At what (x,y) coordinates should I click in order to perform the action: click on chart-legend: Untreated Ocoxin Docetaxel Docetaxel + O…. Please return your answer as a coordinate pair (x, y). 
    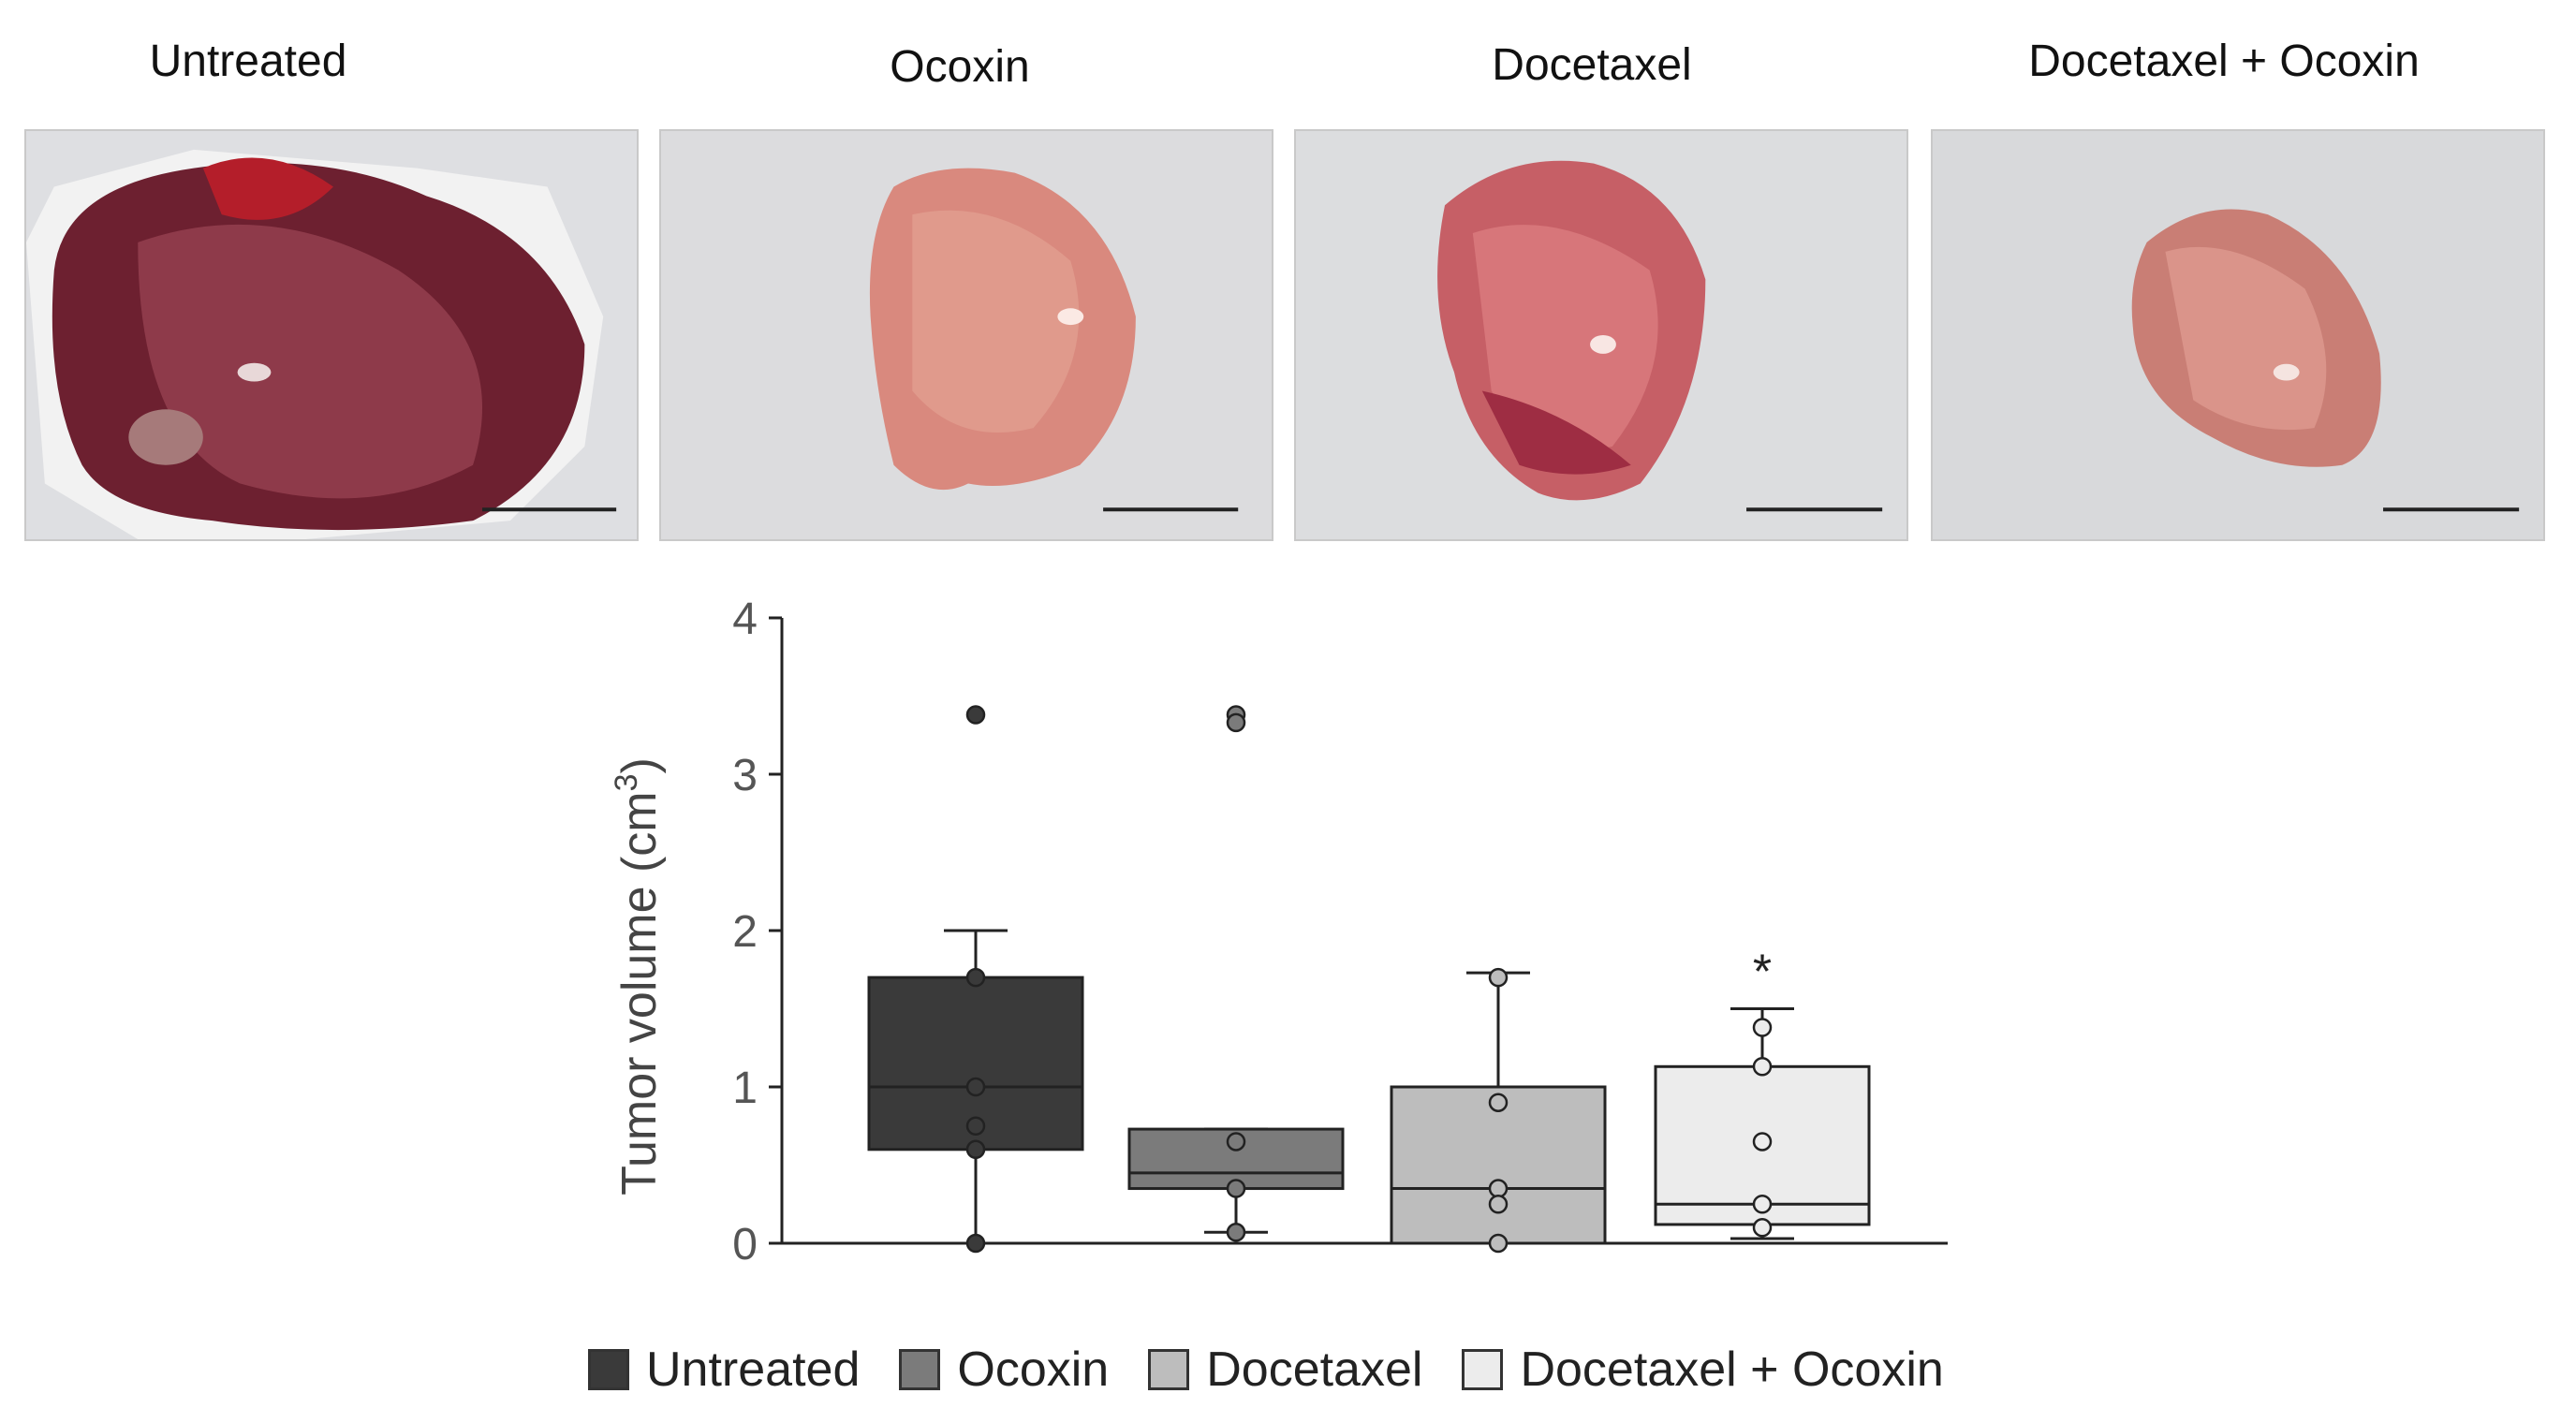
    Looking at the image, I should click on (1285, 1369).